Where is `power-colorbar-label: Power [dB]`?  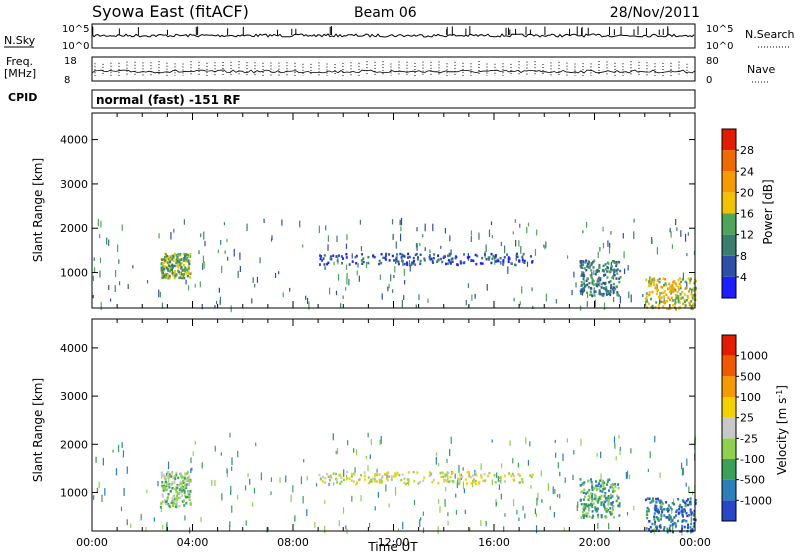 power-colorbar-label: Power [dB] is located at coordinates (768, 211).